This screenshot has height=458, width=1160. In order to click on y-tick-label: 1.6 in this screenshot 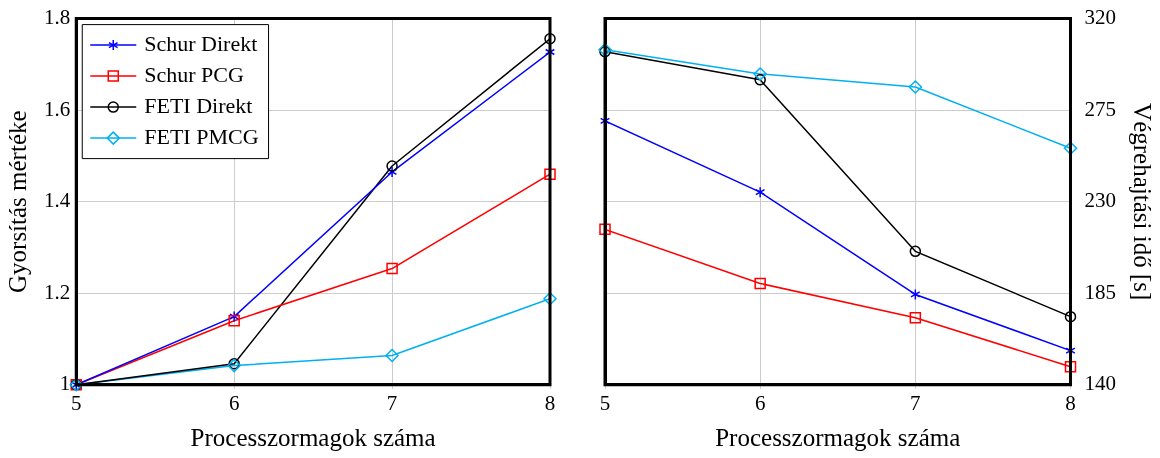, I will do `click(57, 108)`.